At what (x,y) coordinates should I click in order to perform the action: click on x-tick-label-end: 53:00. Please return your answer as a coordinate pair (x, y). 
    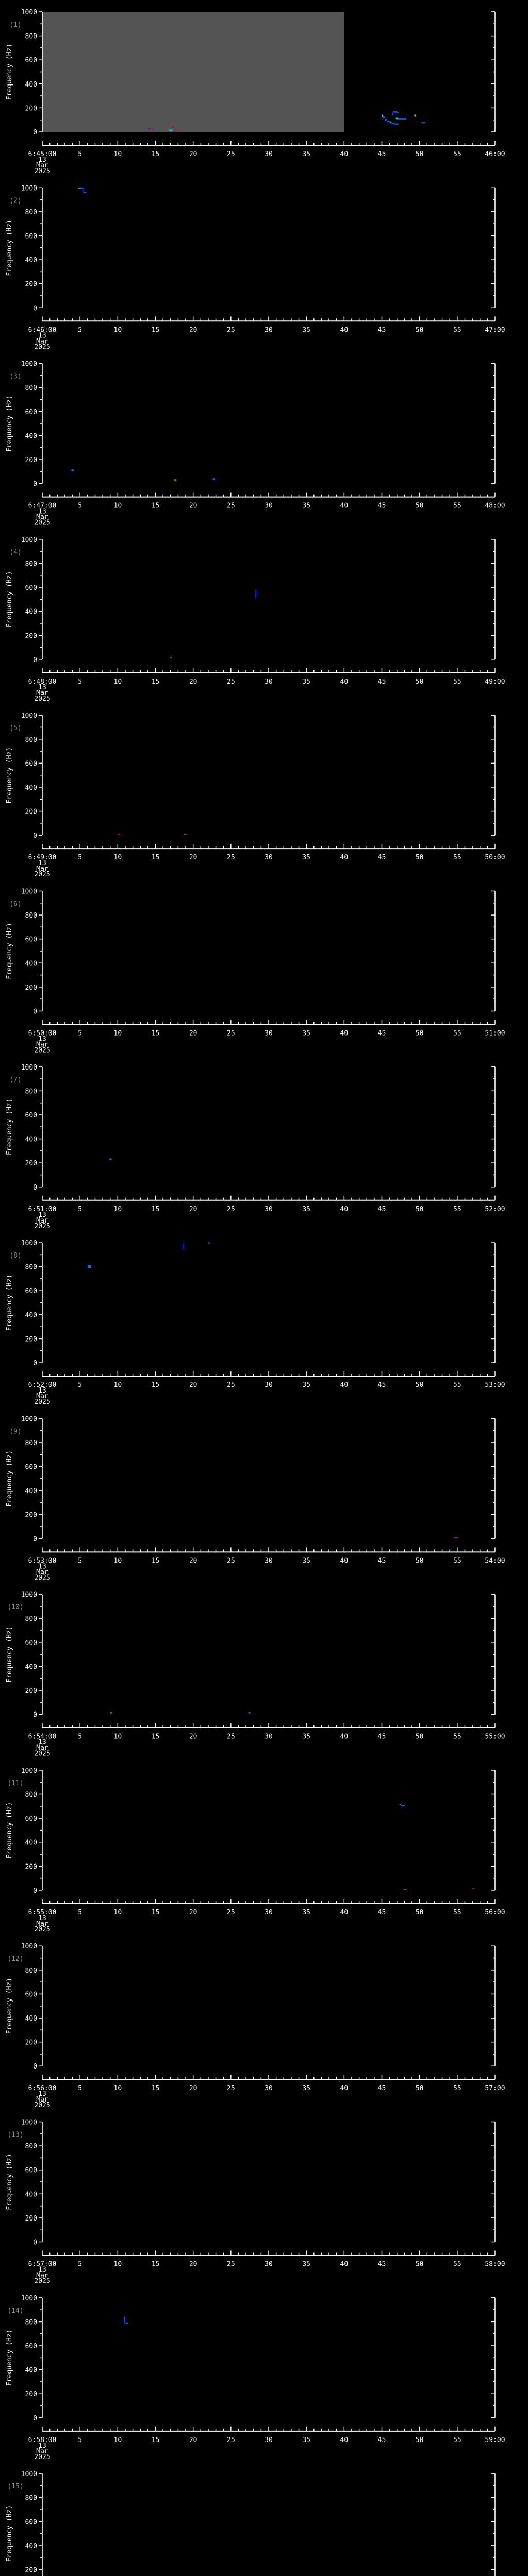
    Looking at the image, I should click on (495, 1385).